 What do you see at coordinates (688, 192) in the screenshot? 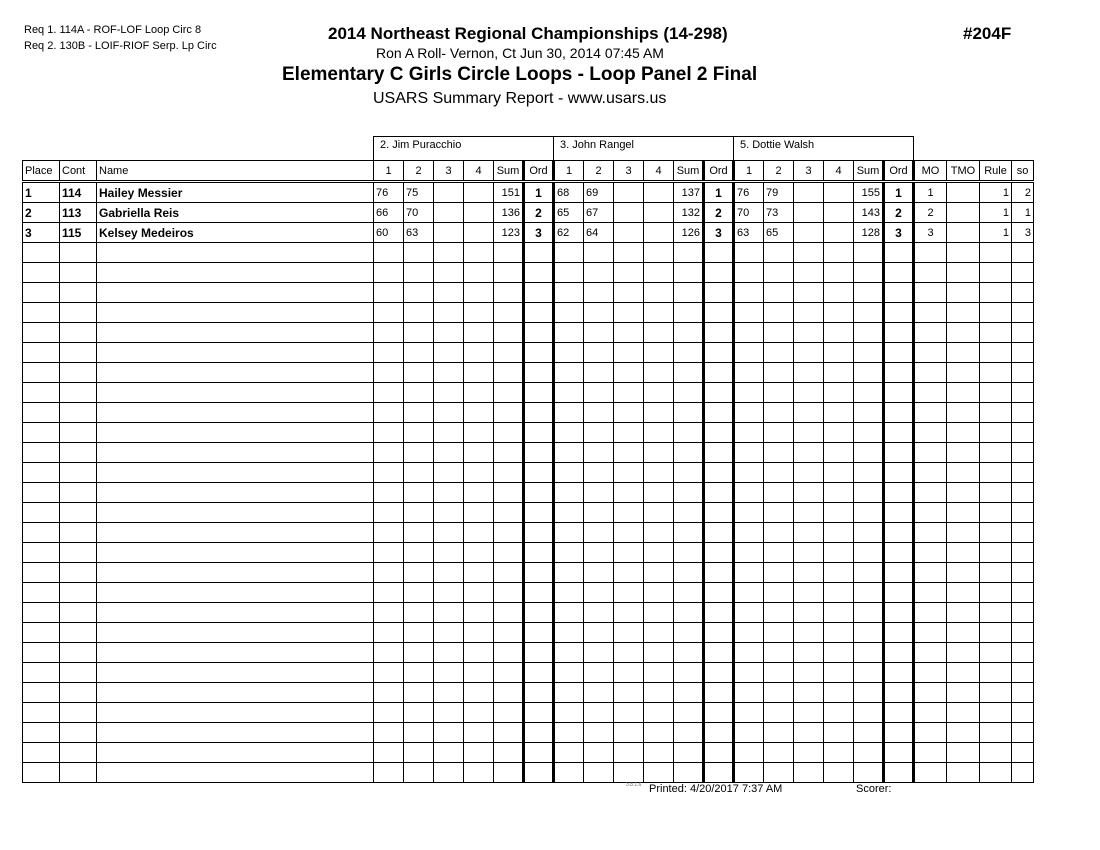
I see `judge-sum-cell: 137` at bounding box center [688, 192].